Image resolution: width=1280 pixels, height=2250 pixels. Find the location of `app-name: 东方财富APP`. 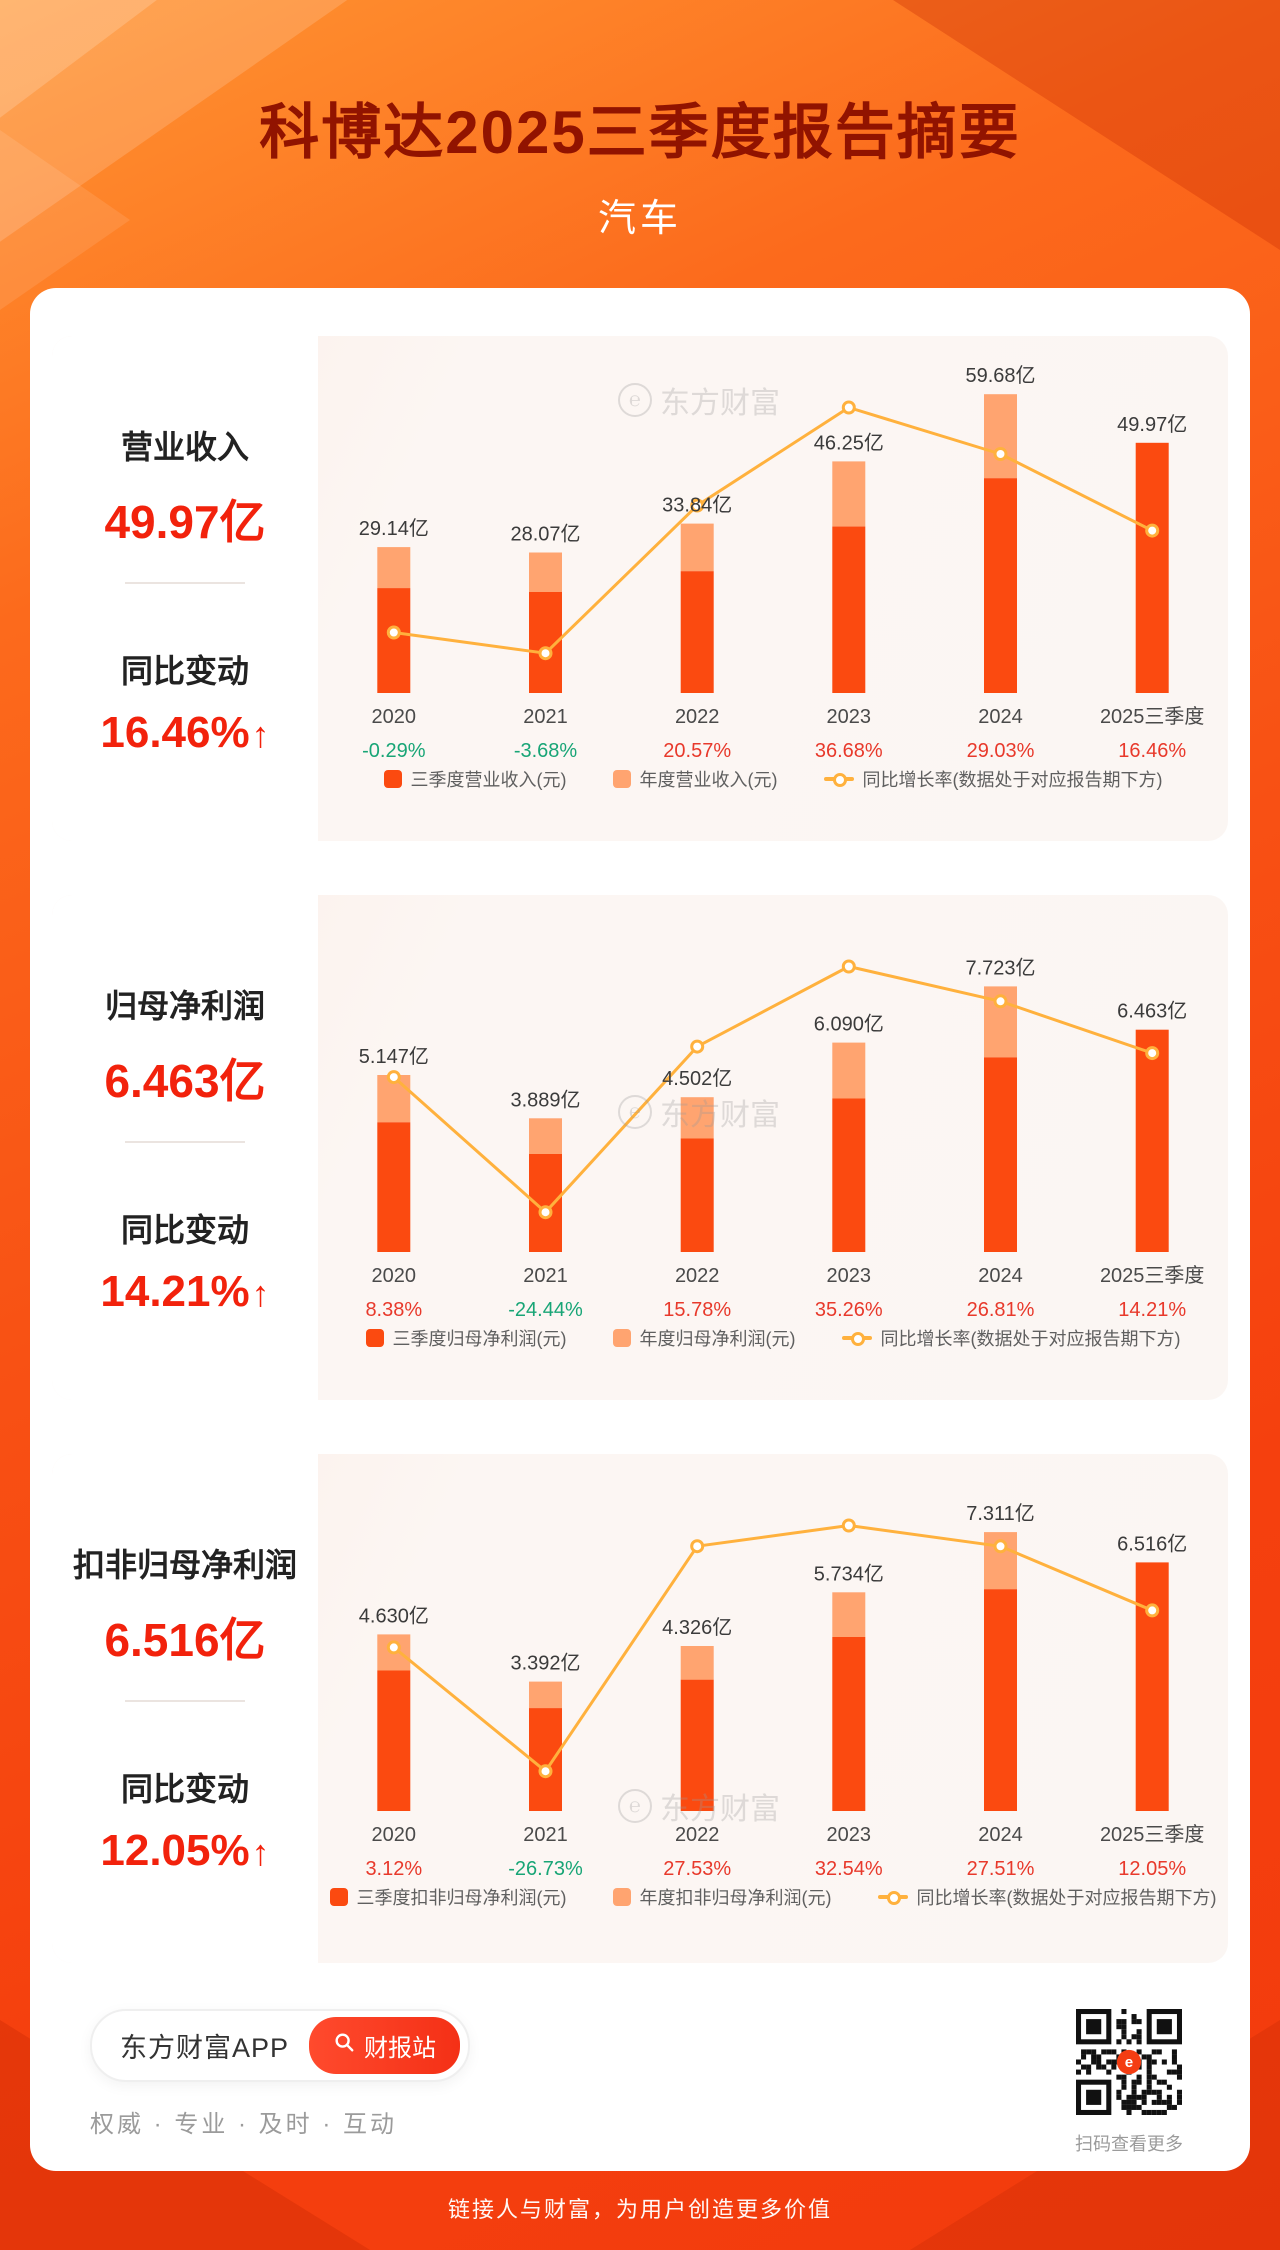

app-name: 东方财富APP is located at coordinates (205, 2048).